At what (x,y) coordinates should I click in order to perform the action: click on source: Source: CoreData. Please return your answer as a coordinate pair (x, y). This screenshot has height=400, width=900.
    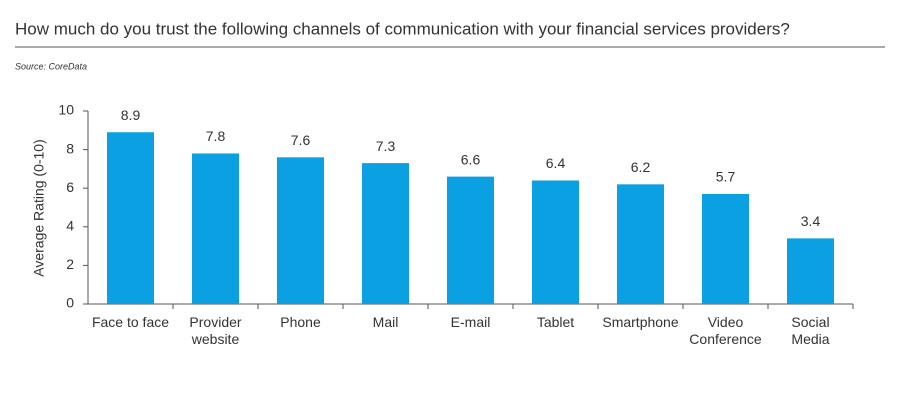
    Looking at the image, I should click on (51, 66).